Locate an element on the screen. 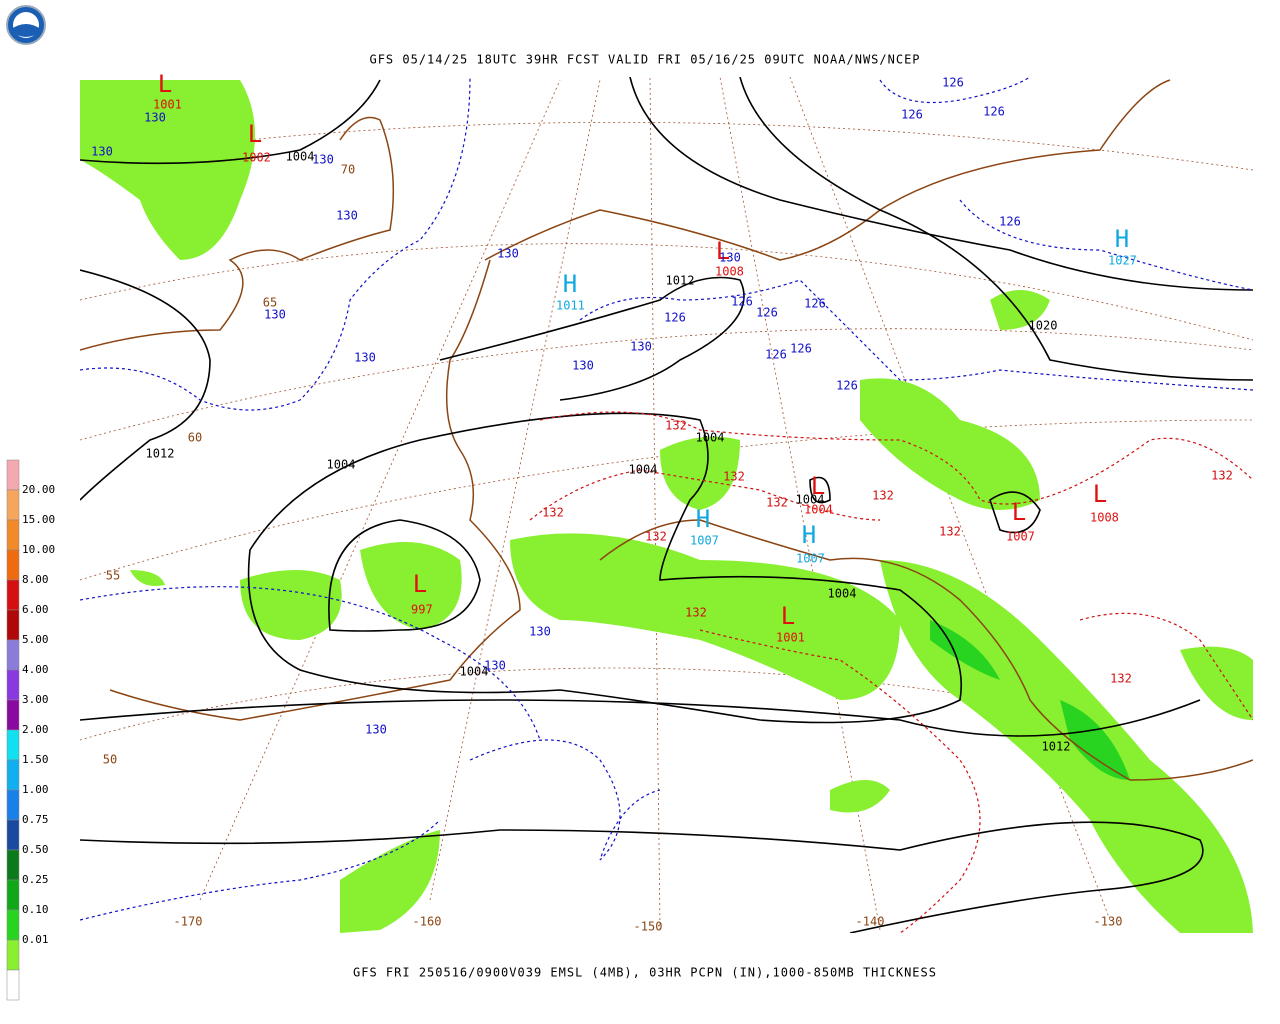 The image size is (1280, 1024). isobar-label: 1020 is located at coordinates (1043, 326).